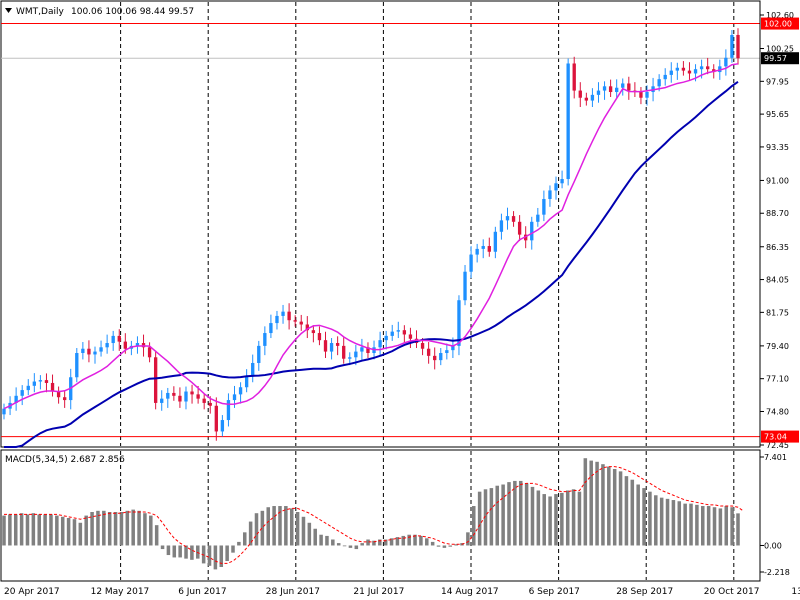 Image resolution: width=800 pixels, height=600 pixels. Describe the element at coordinates (8, 10) in the screenshot. I see `triangle-down-icon` at that location.